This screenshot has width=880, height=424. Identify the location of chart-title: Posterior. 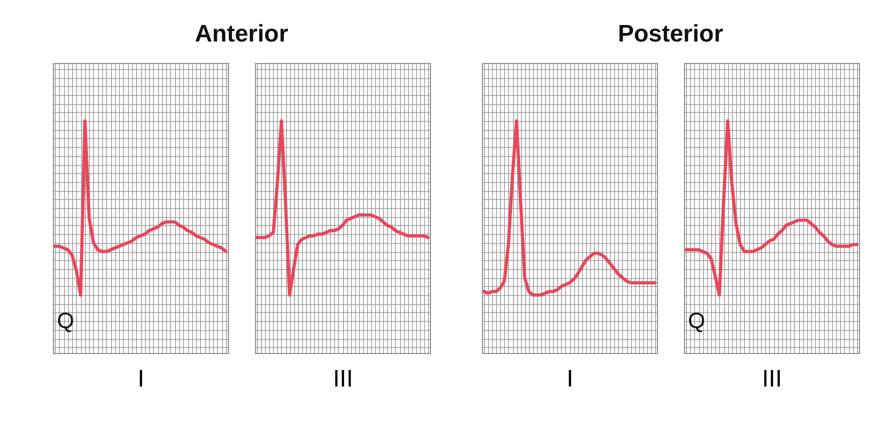
(671, 34).